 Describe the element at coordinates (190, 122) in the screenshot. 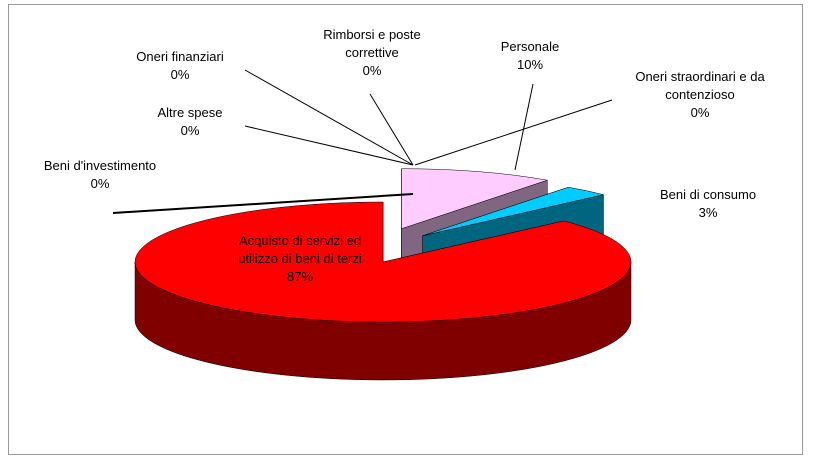

I see `data-label: Altre spese 0%` at that location.